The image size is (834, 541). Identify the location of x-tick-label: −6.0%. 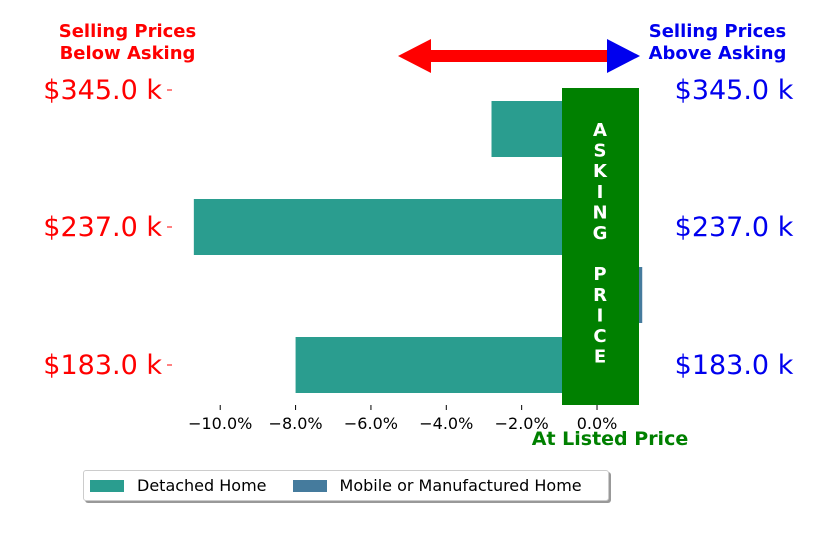
(371, 423).